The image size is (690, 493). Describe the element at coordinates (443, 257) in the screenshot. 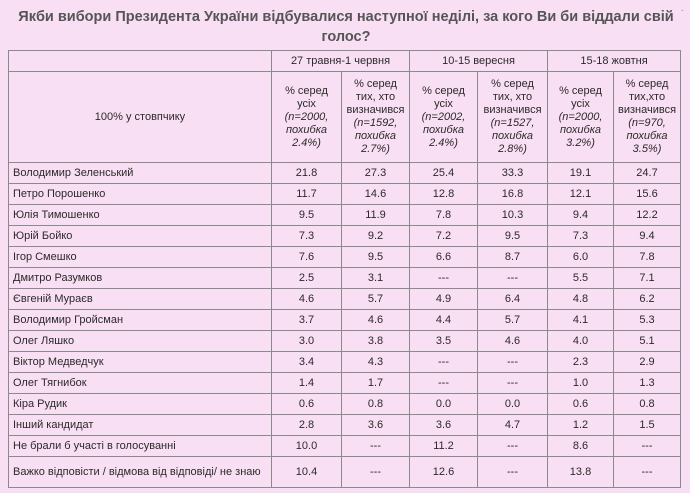

I see `table-cell: 6.6` at that location.